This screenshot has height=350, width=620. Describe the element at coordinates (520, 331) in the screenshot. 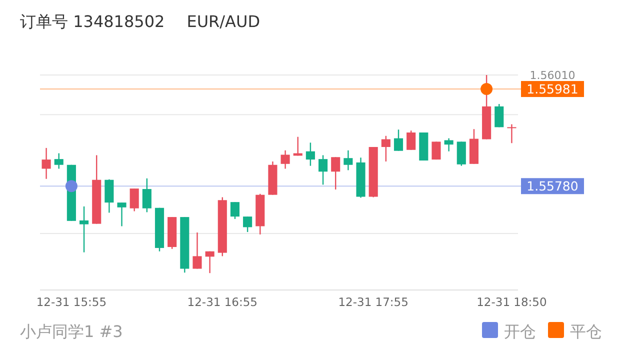

I see `legend-label: 开仓` at that location.